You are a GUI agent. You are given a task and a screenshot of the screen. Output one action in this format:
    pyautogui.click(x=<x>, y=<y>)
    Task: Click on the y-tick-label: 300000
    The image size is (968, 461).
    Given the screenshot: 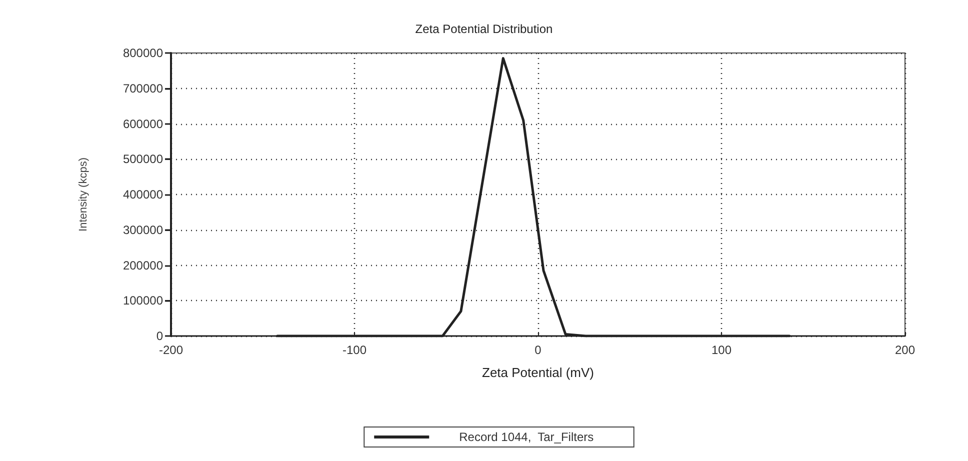 What is the action you would take?
    pyautogui.click(x=143, y=229)
    